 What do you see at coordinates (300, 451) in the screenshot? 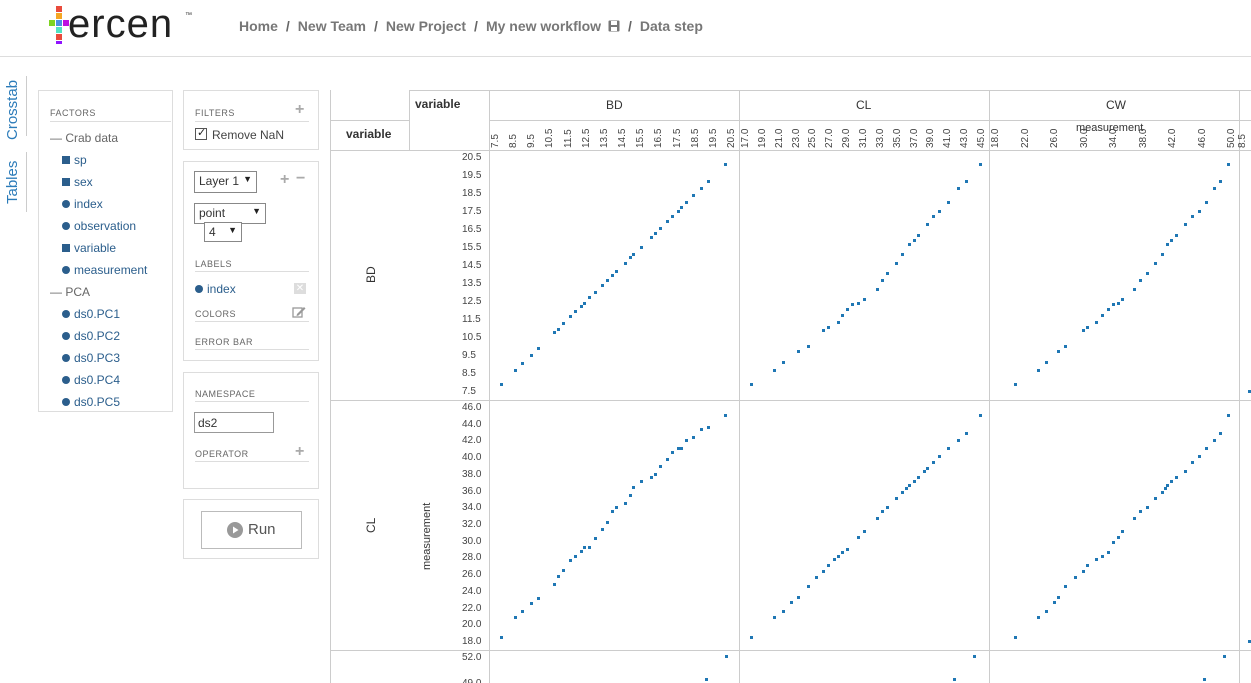
I see `add-operator-button: +` at bounding box center [300, 451].